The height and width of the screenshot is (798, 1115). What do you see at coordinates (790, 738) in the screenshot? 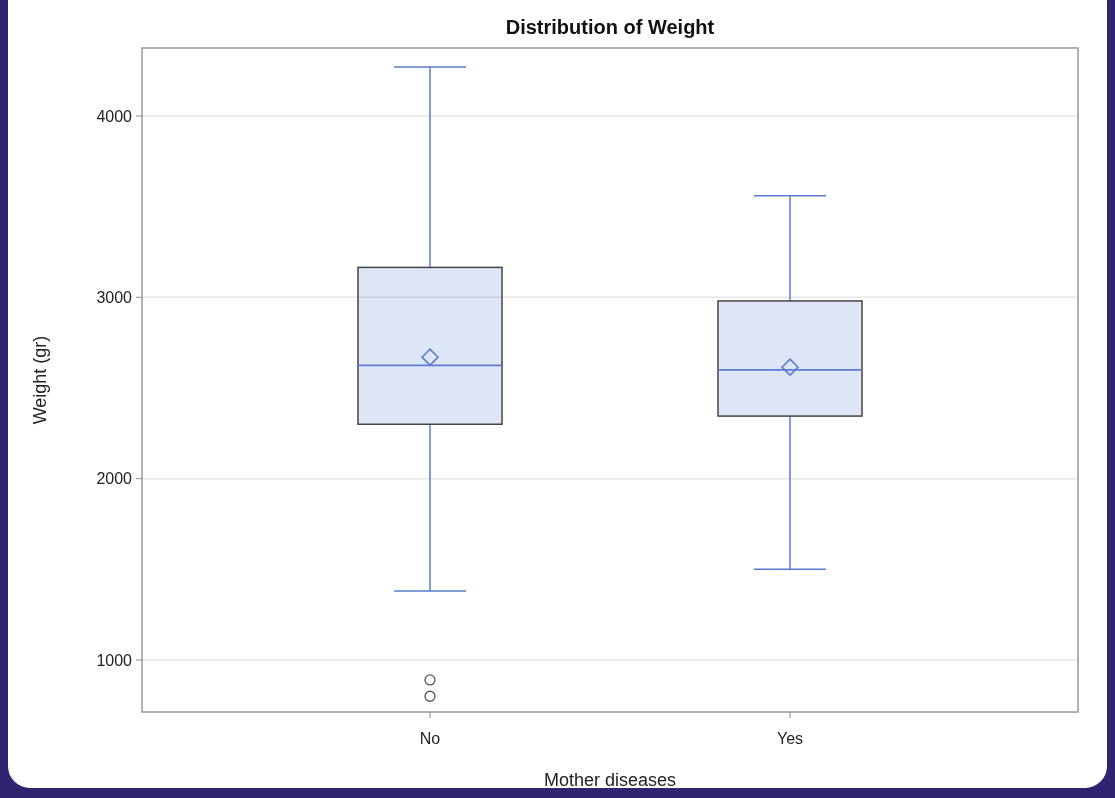
I see `x-tick-label: Yes` at bounding box center [790, 738].